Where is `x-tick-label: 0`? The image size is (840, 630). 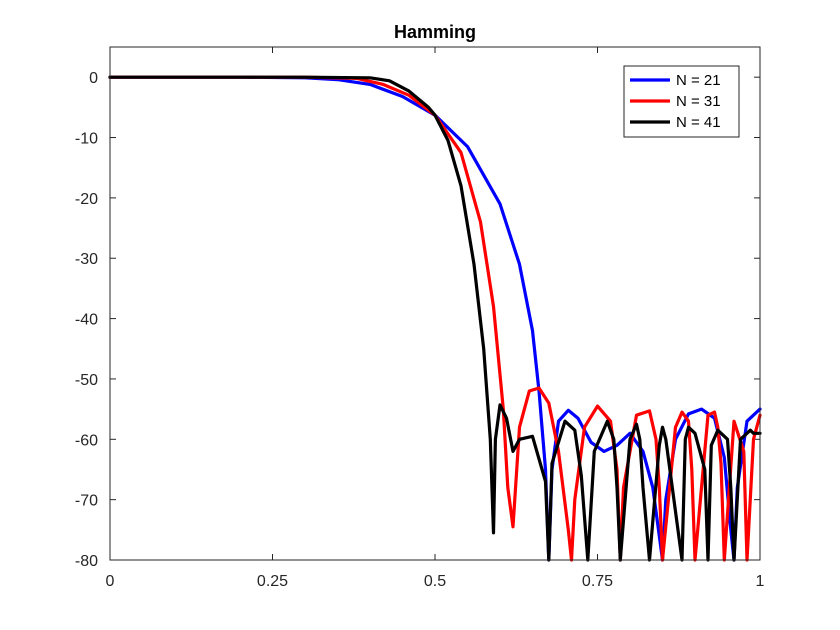 x-tick-label: 0 is located at coordinates (110, 581).